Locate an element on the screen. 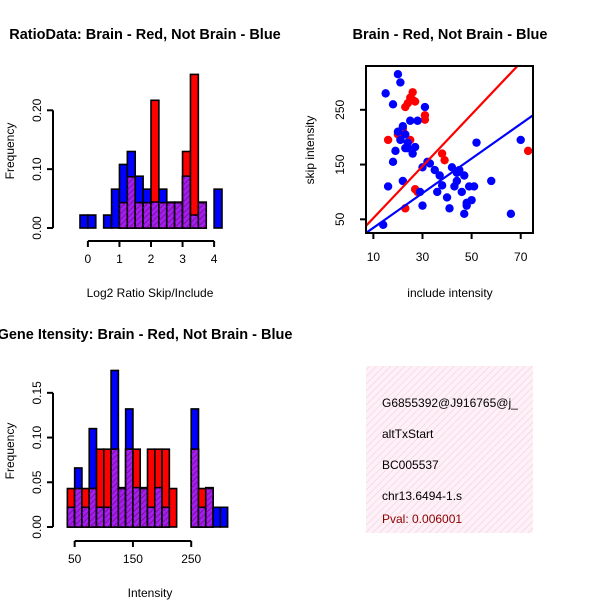  ratio-x-tick-label: 2 is located at coordinates (151, 259).